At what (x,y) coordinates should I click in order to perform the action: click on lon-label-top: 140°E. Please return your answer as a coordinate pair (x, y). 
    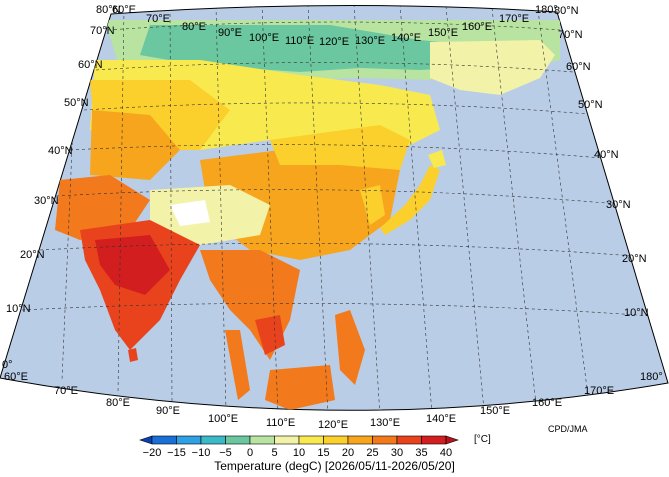
    Looking at the image, I should click on (406, 38).